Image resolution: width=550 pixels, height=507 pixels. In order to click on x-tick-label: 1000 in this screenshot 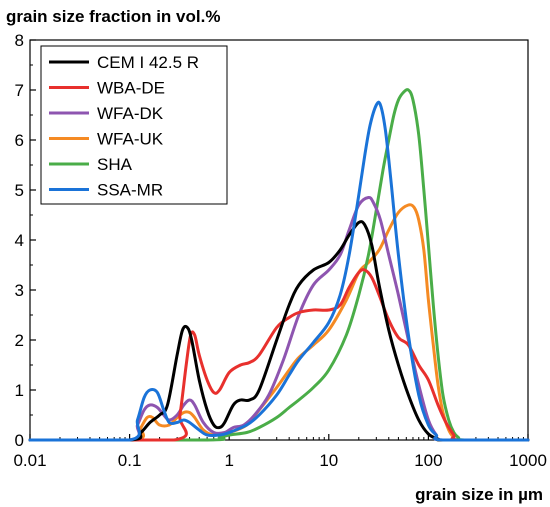, I will do `click(528, 460)`.